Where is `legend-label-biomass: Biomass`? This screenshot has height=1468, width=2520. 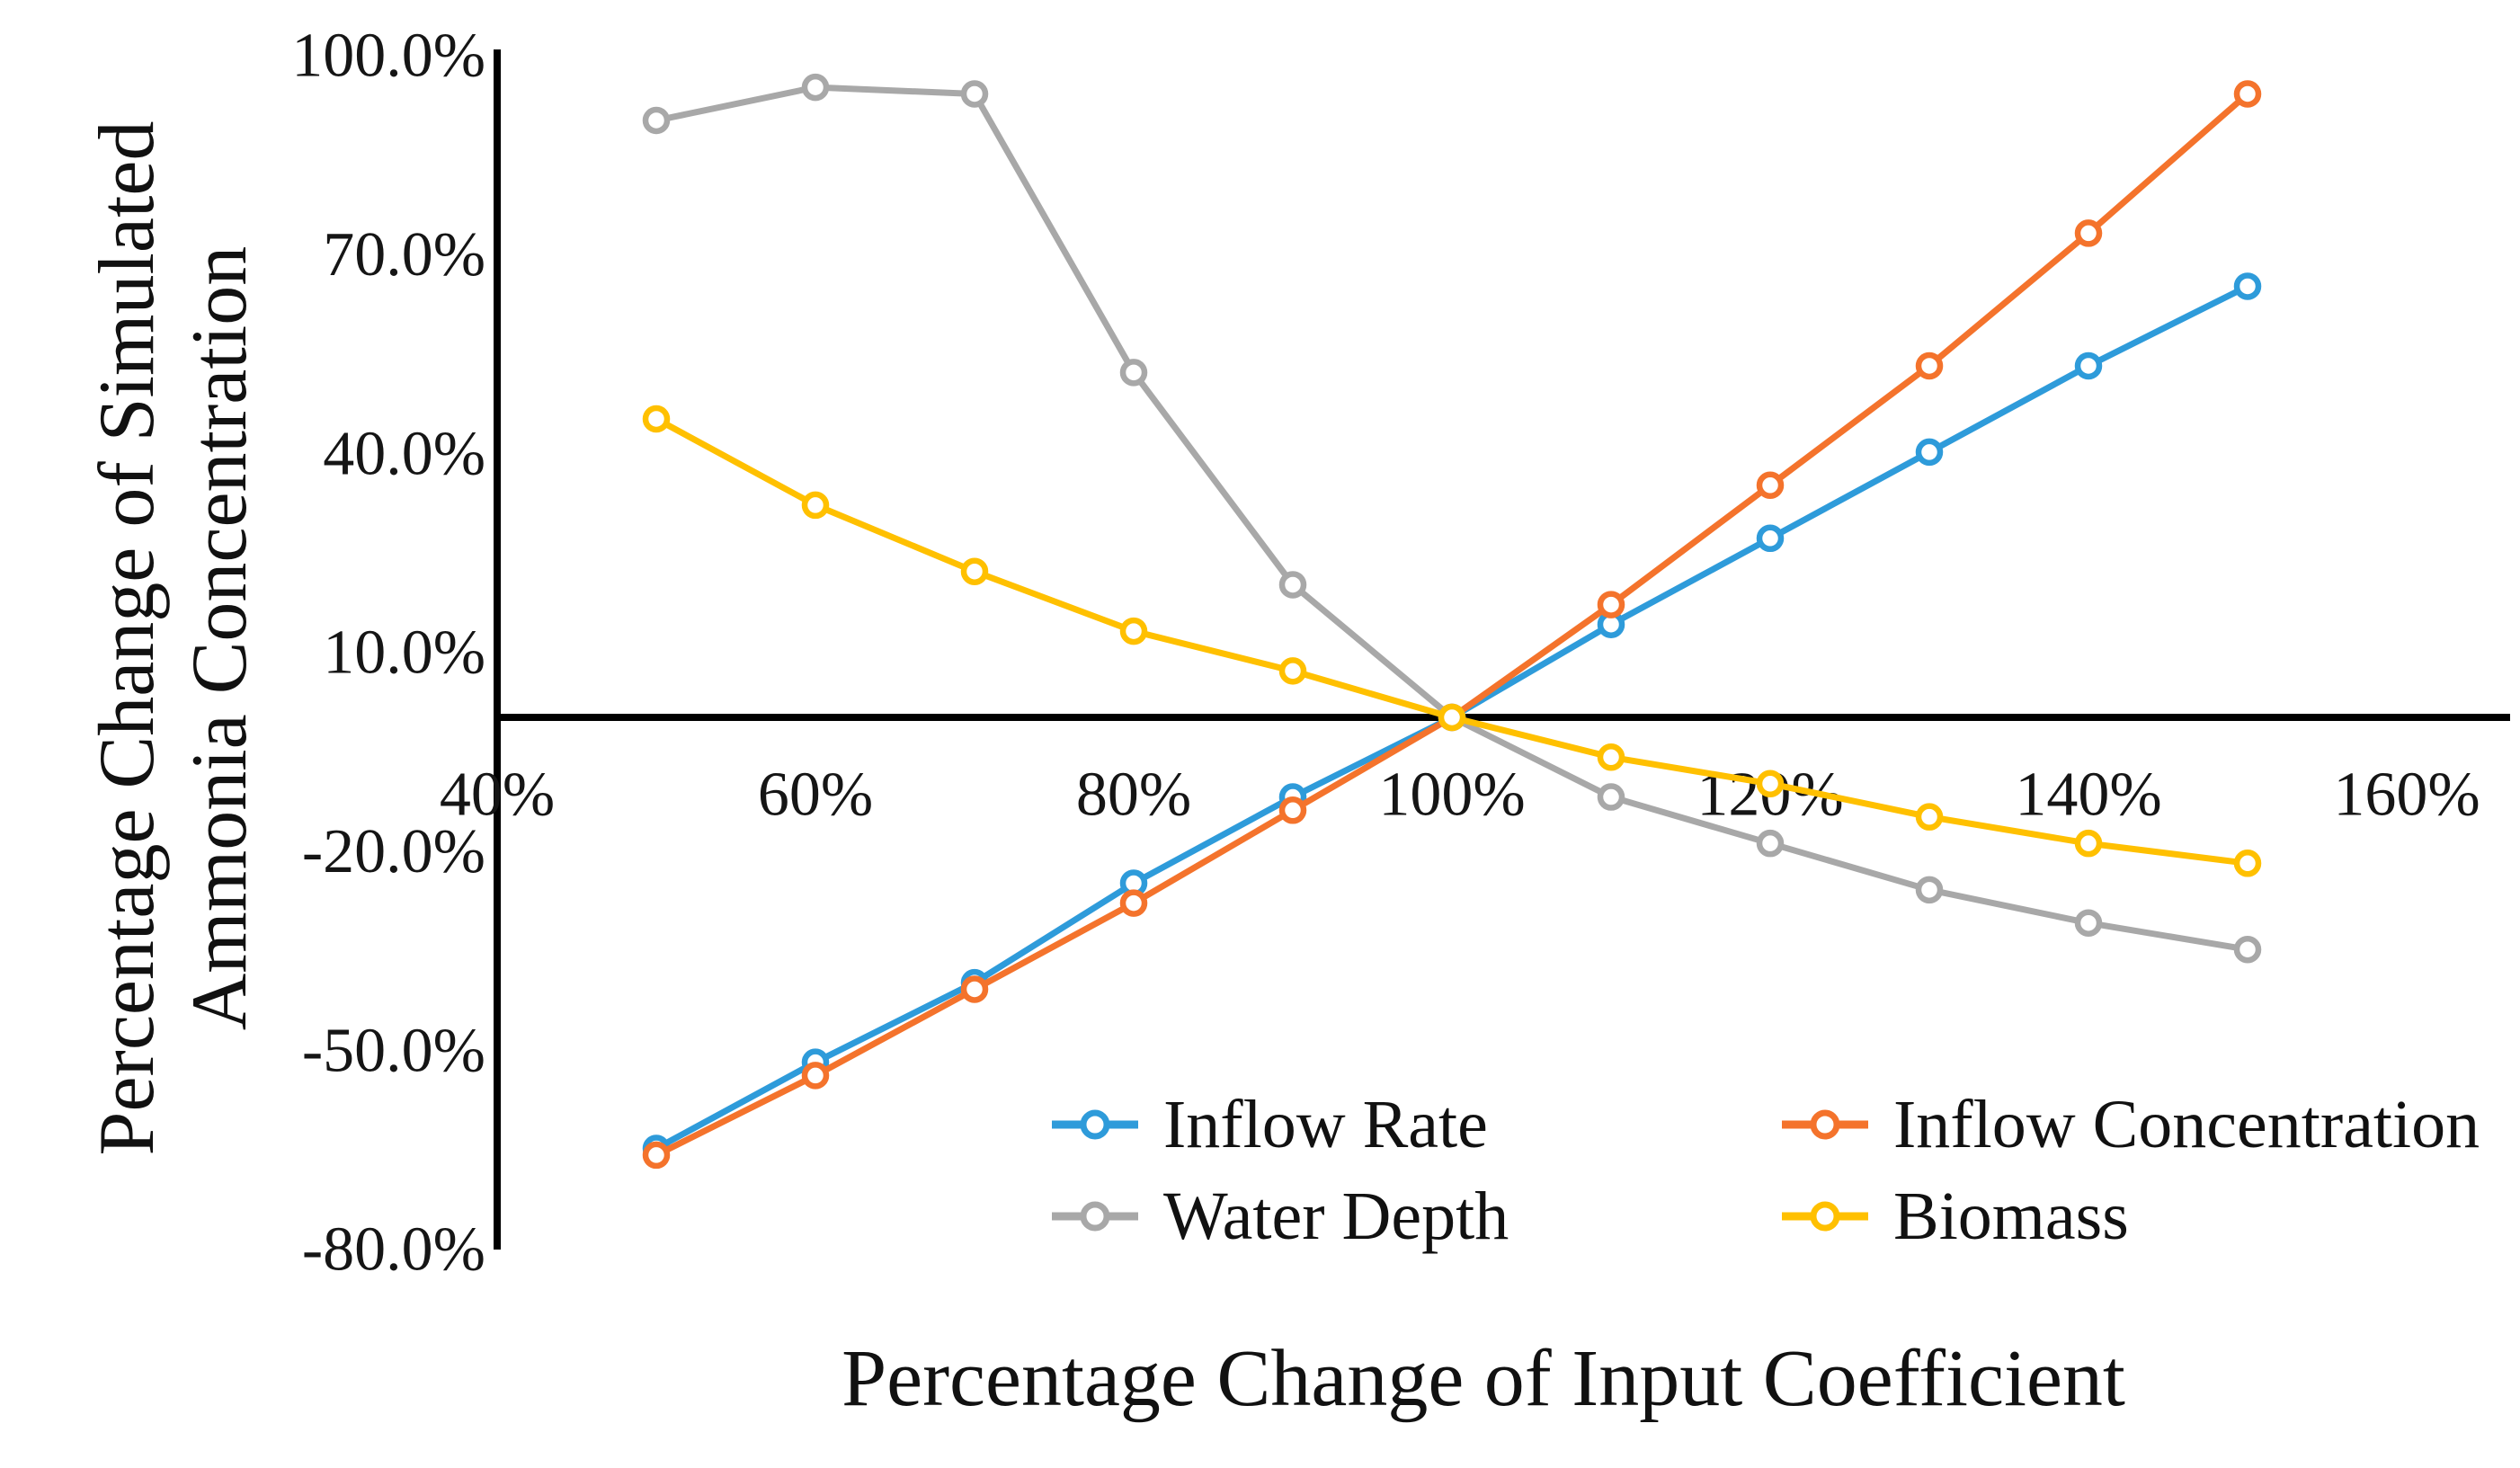
legend-label-biomass: Biomass is located at coordinates (2011, 1216).